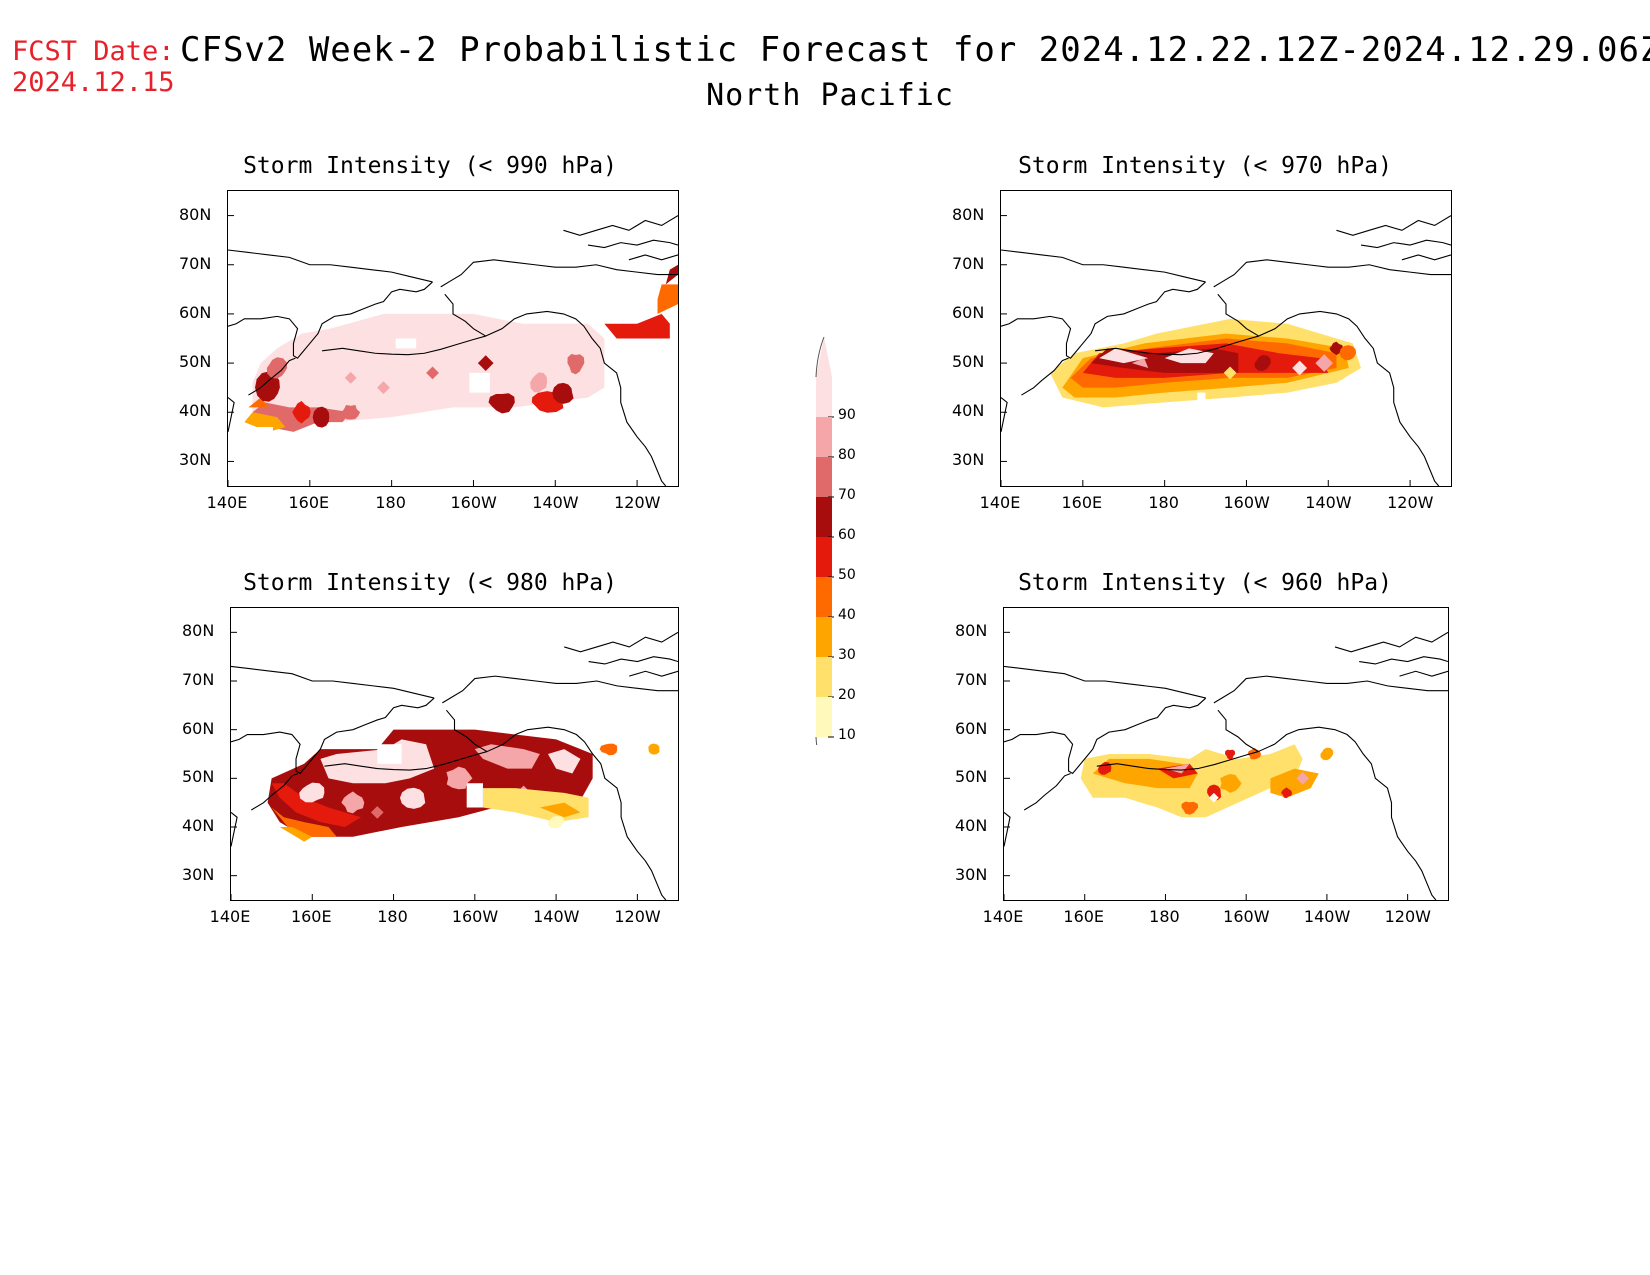 Image resolution: width=1650 pixels, height=1275 pixels. I want to click on panel-title-970: Storm Intensity (< 970 hPa), so click(1205, 166).